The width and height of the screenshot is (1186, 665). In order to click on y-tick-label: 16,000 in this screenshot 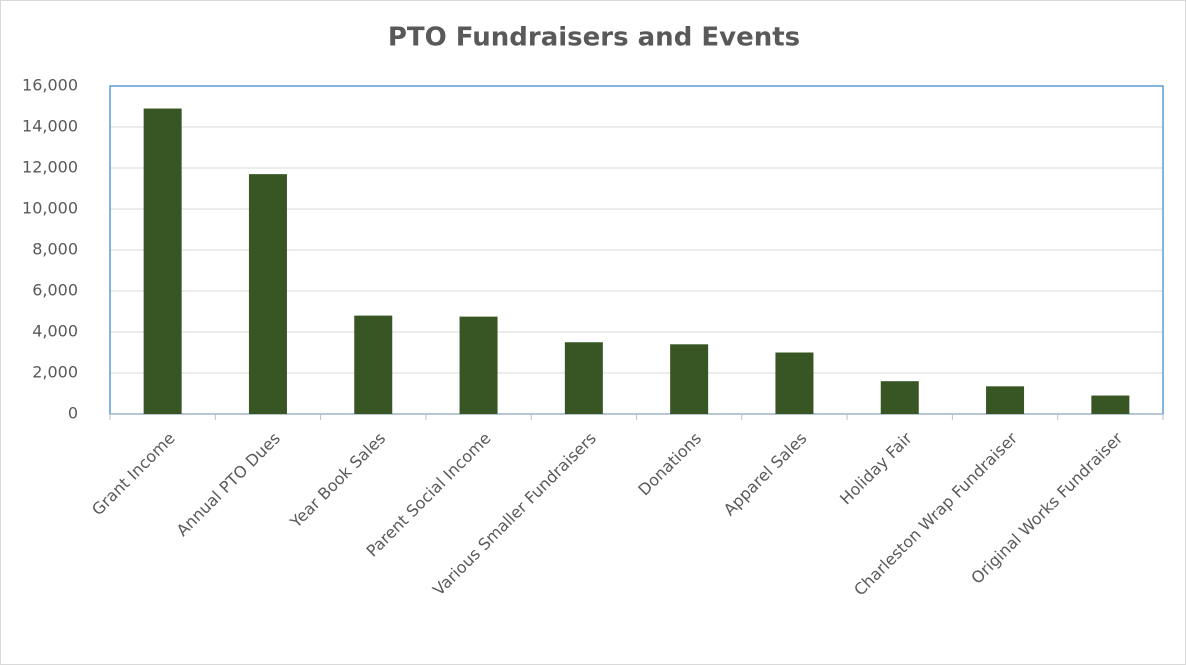, I will do `click(50, 85)`.